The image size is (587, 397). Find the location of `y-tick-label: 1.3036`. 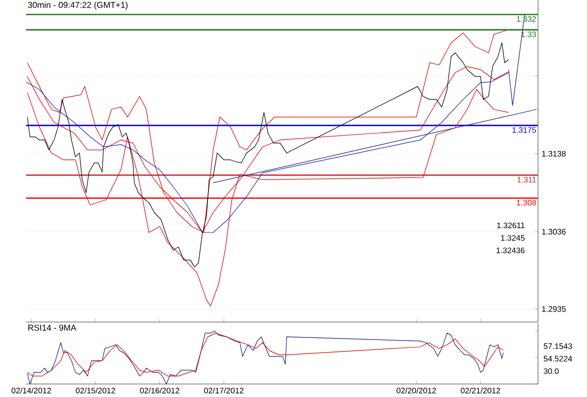

y-tick-label: 1.3036 is located at coordinates (554, 231).